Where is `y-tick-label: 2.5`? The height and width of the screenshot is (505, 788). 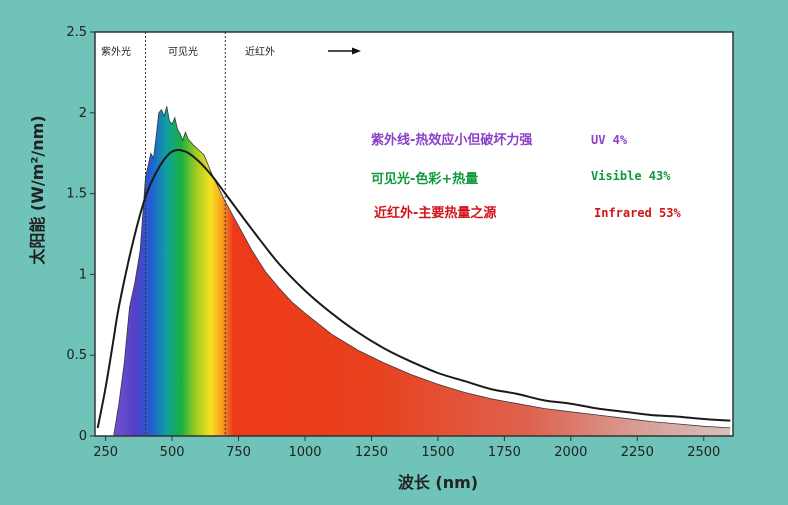
y-tick-label: 2.5 is located at coordinates (76, 32).